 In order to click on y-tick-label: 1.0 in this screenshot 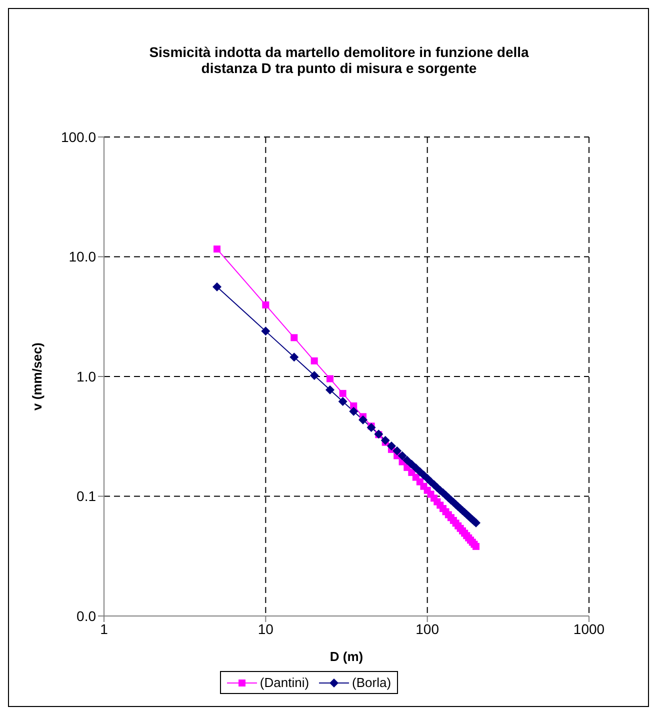, I will do `click(86, 376)`.